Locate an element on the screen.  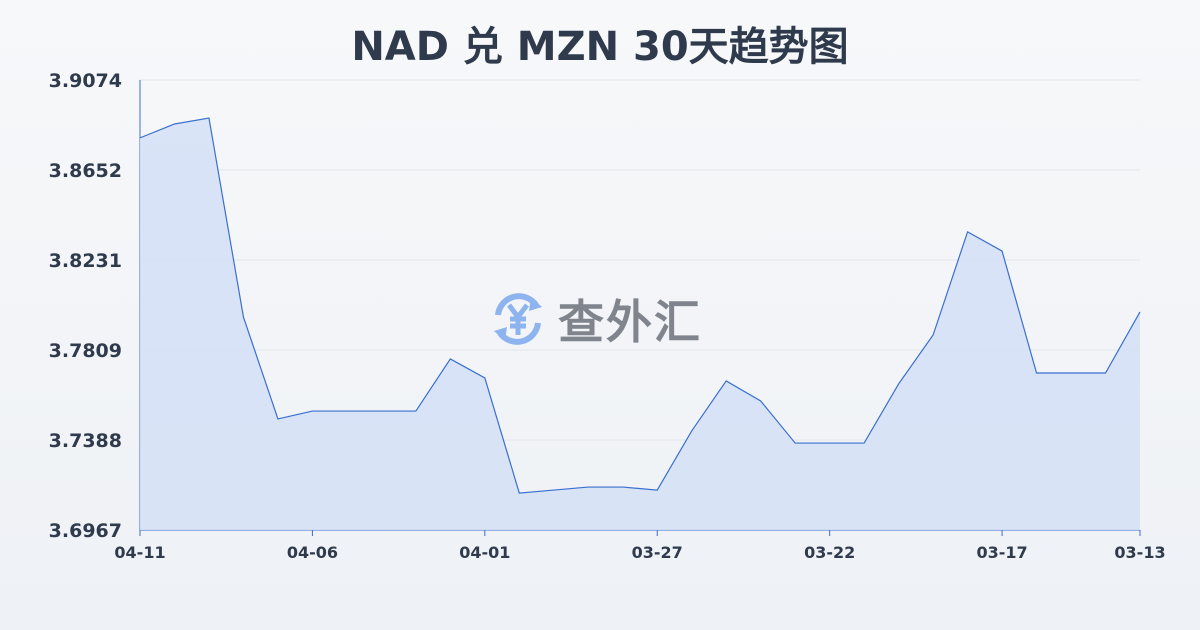
x-tick-label: 03-17 is located at coordinates (1001, 552).